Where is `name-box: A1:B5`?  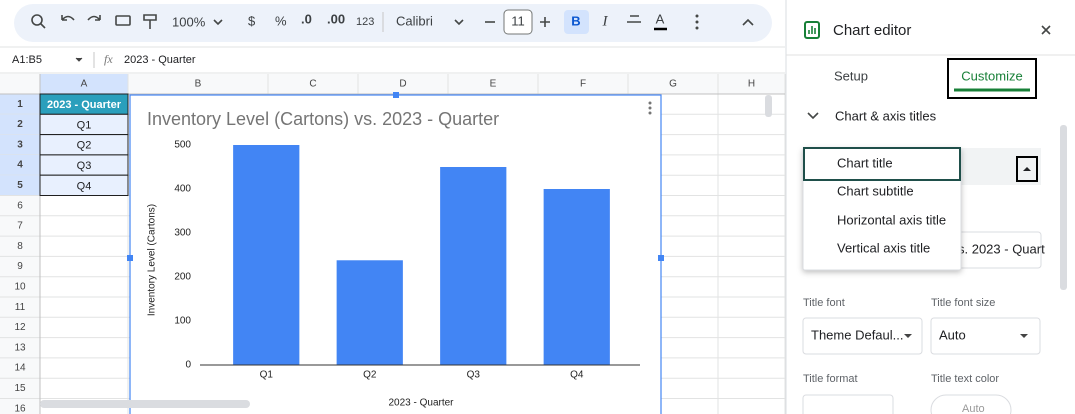
name-box: A1:B5 is located at coordinates (27, 60).